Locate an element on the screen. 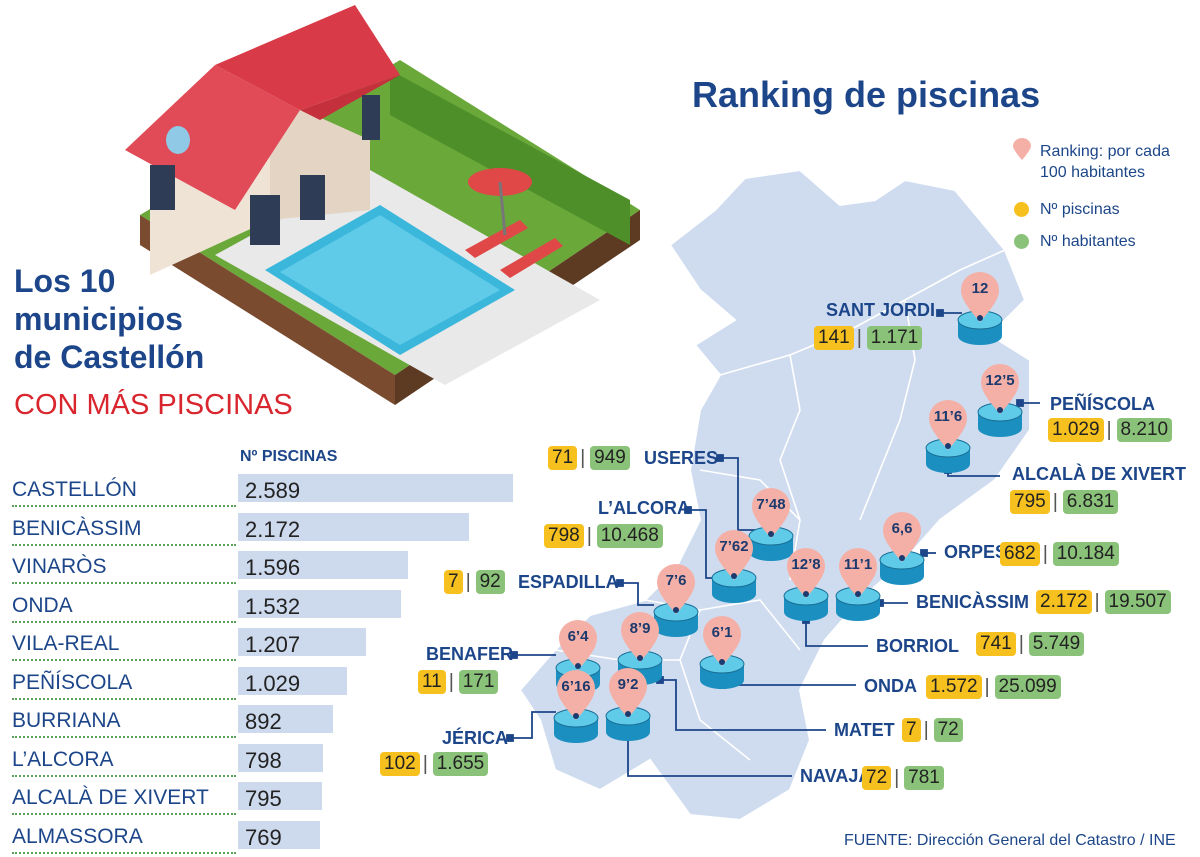 This screenshot has height=857, width=1200. subtitle: CON MÁS PISCINAS is located at coordinates (153, 405).